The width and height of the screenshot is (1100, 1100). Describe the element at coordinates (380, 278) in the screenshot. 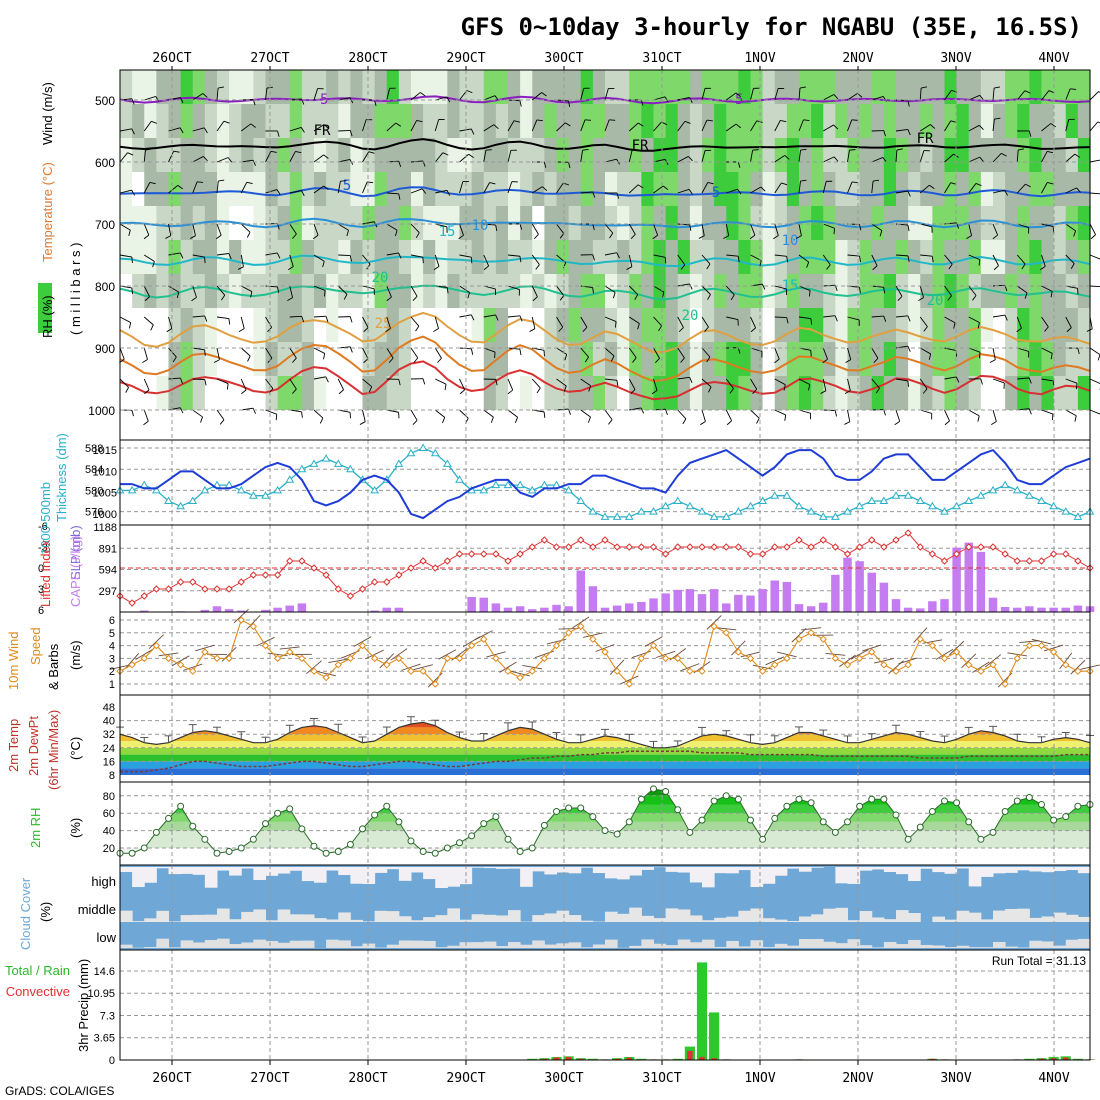

I see `isotherm-label: 20` at that location.